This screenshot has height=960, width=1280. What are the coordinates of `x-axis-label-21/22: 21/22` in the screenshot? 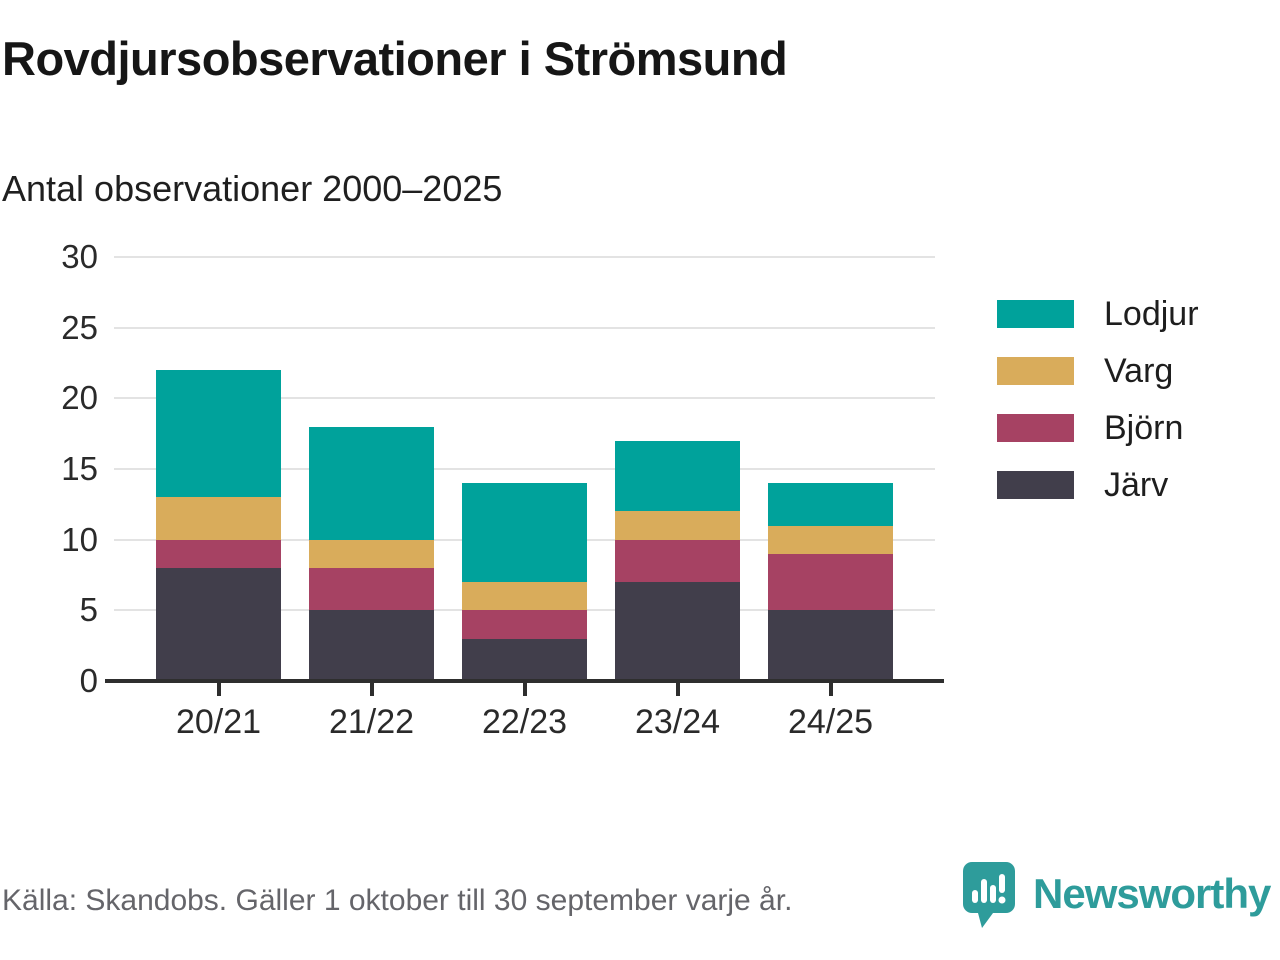 It's located at (371, 722).